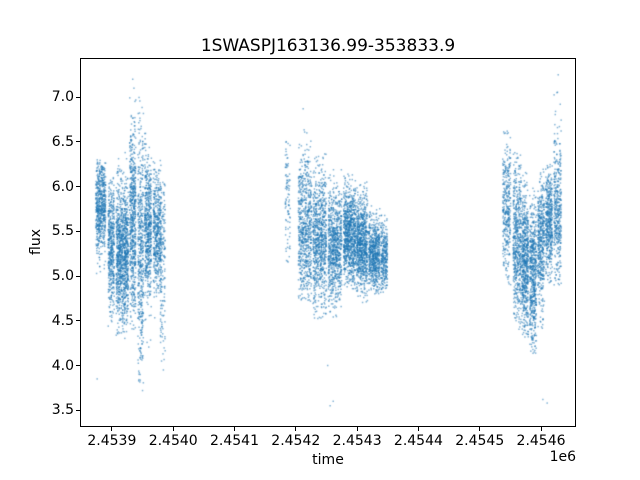  I want to click on y-tick-label: 3.5, so click(62, 410).